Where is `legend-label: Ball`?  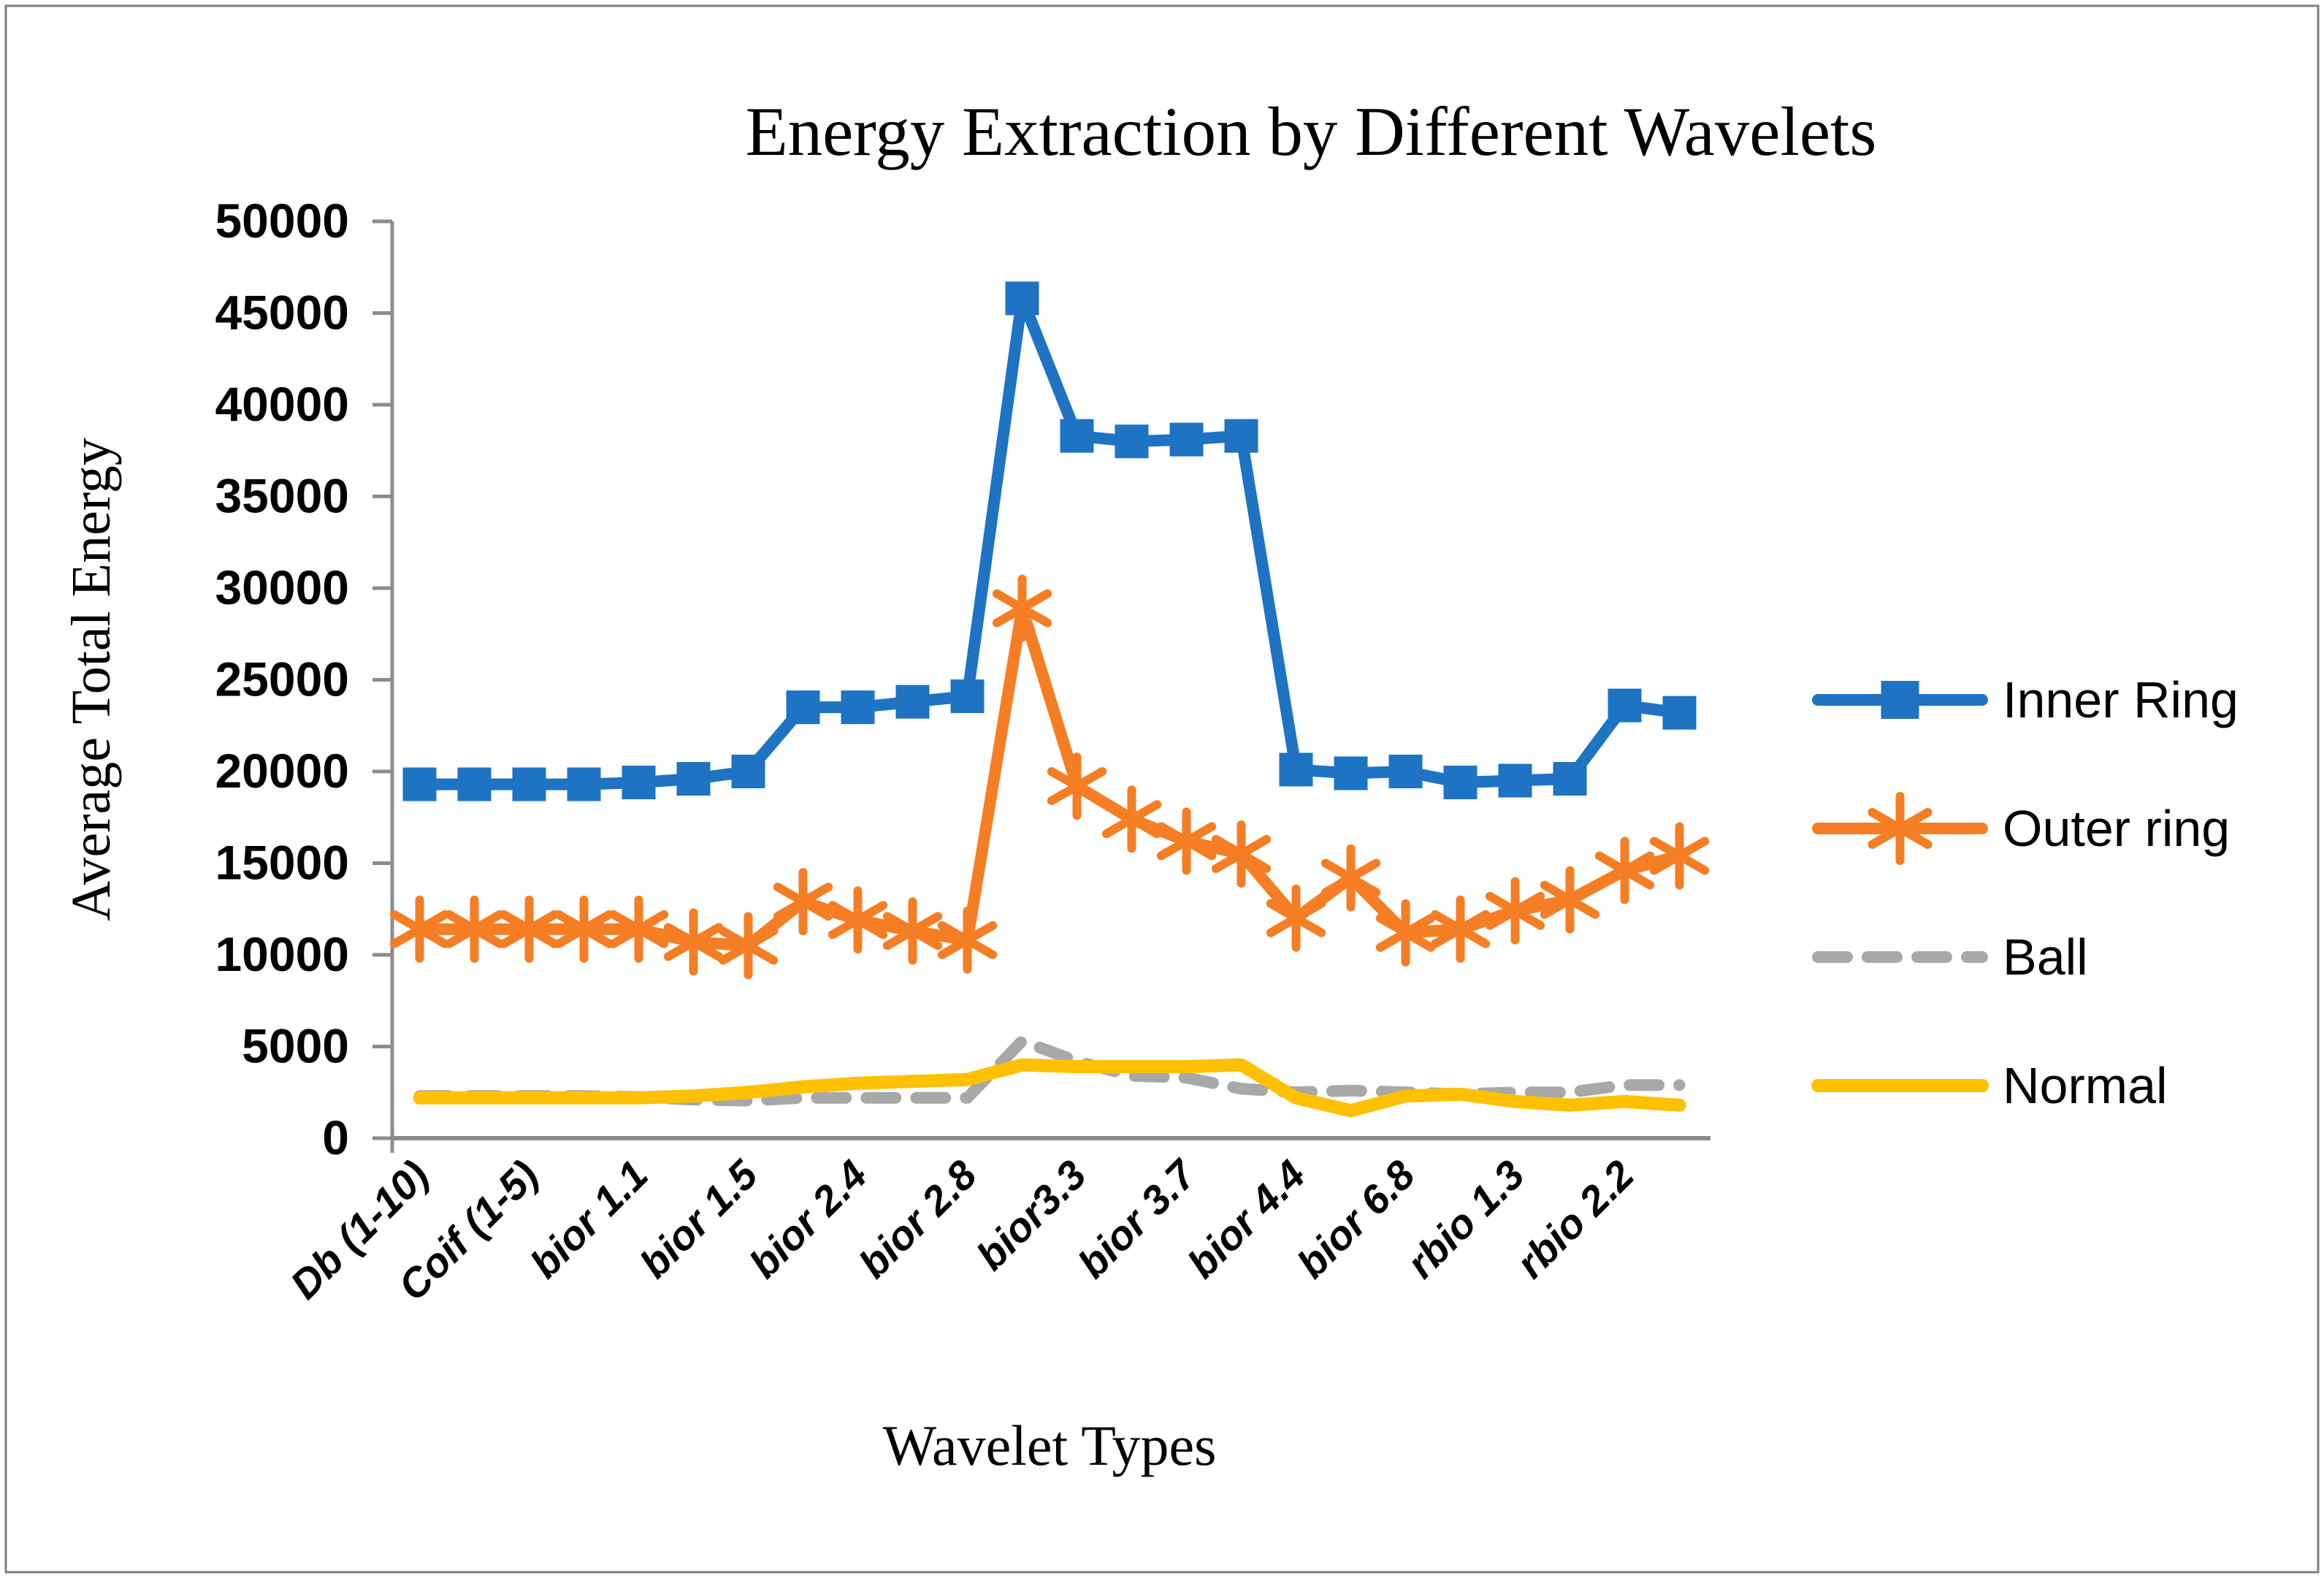
legend-label: Ball is located at coordinates (2046, 957).